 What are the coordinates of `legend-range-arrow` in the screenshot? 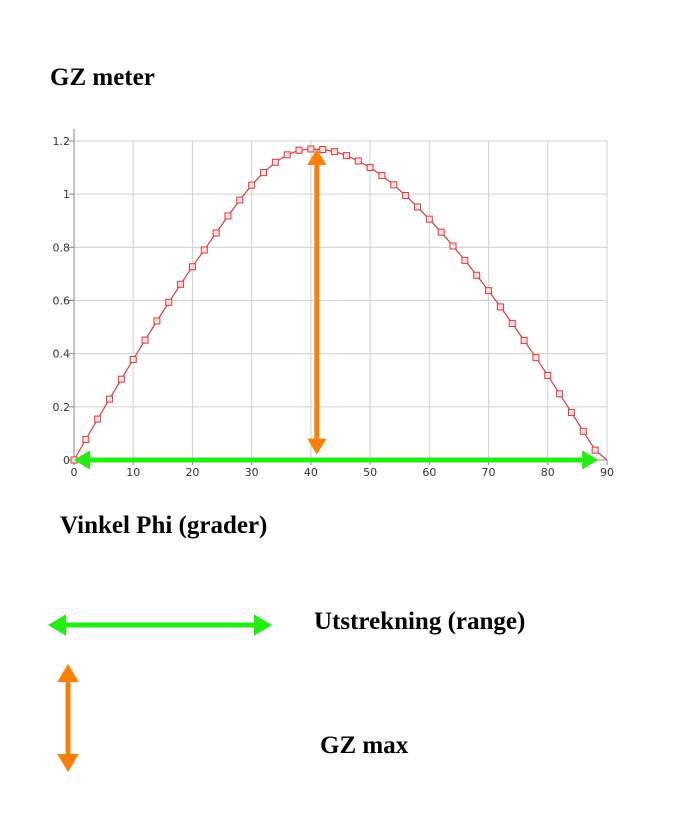 It's located at (160, 625).